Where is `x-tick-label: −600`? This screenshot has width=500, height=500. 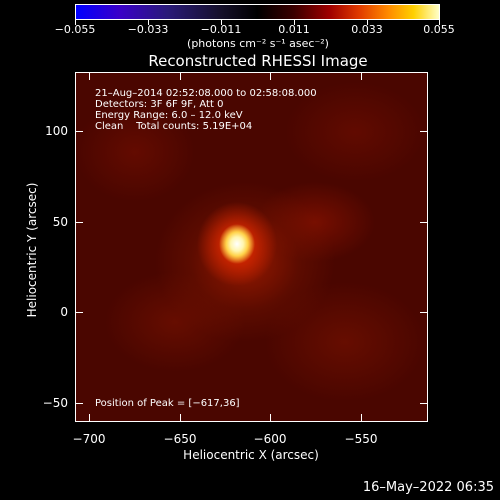
x-tick-label: −600 is located at coordinates (270, 439).